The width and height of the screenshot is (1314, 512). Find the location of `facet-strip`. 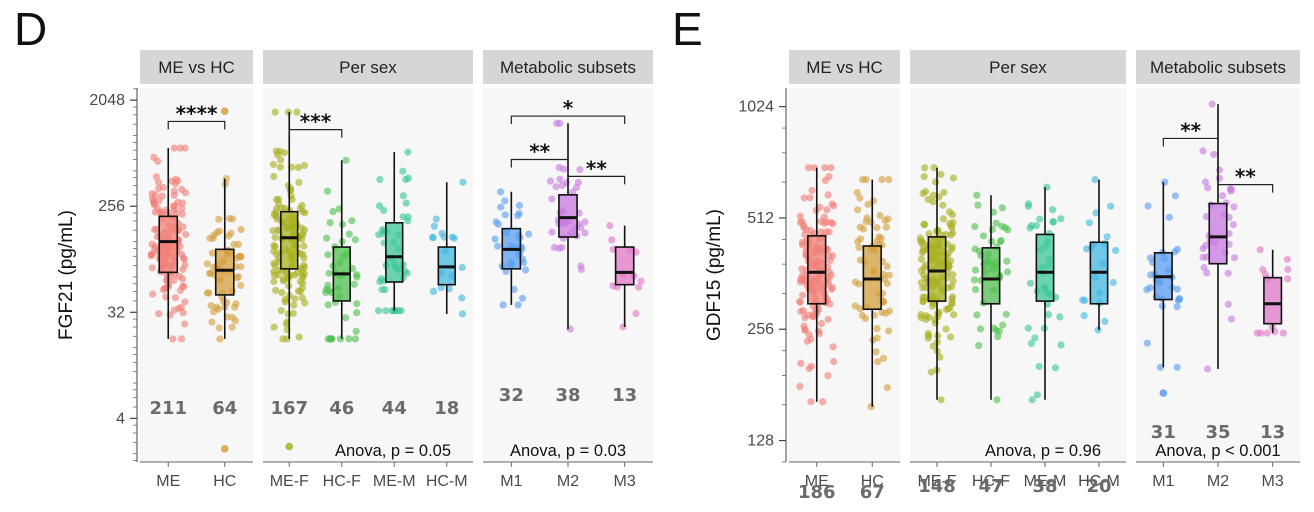

facet-strip is located at coordinates (844, 67).